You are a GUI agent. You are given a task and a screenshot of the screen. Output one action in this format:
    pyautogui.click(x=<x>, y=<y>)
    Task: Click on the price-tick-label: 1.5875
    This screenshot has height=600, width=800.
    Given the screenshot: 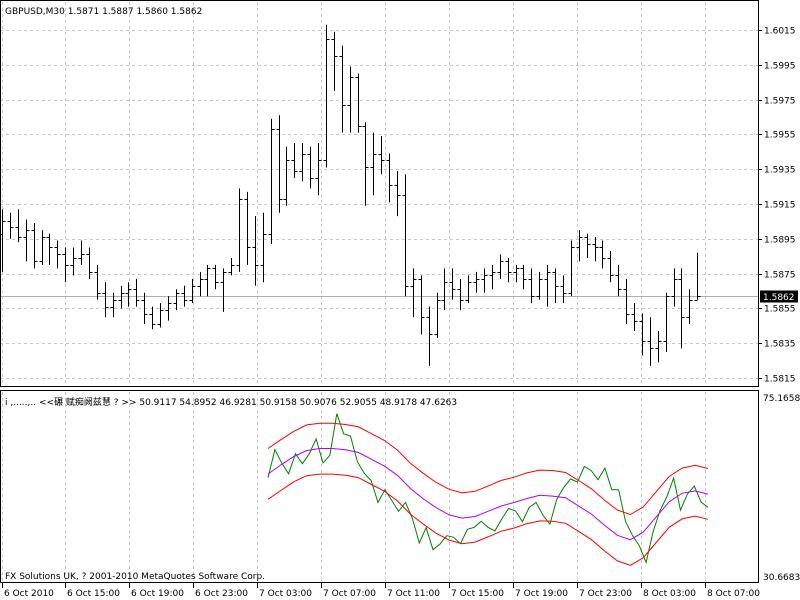 What is the action you would take?
    pyautogui.click(x=780, y=276)
    